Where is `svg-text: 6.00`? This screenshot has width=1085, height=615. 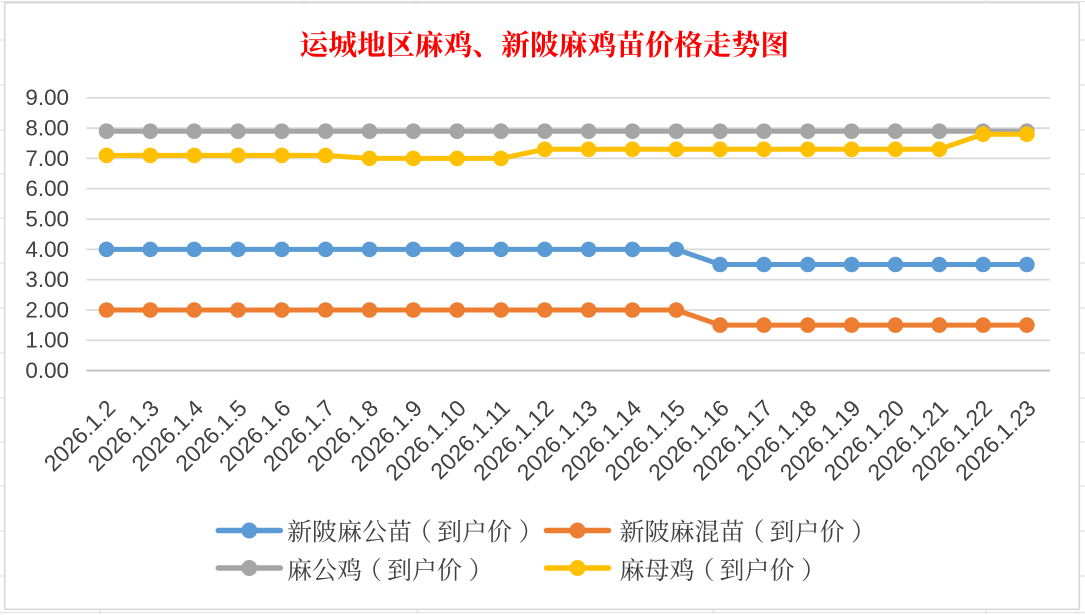
svg-text: 6.00 is located at coordinates (47, 188).